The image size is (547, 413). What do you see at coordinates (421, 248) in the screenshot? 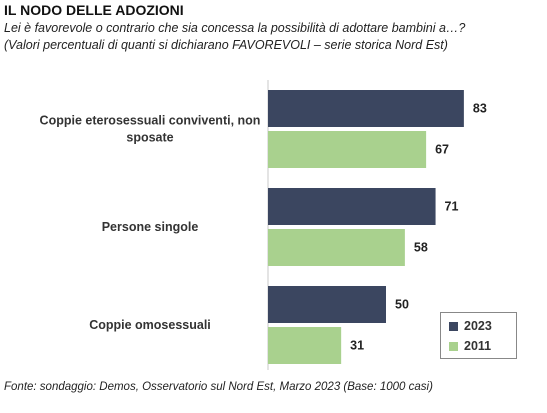
I see `data-label-2011-1: 58` at bounding box center [421, 248].